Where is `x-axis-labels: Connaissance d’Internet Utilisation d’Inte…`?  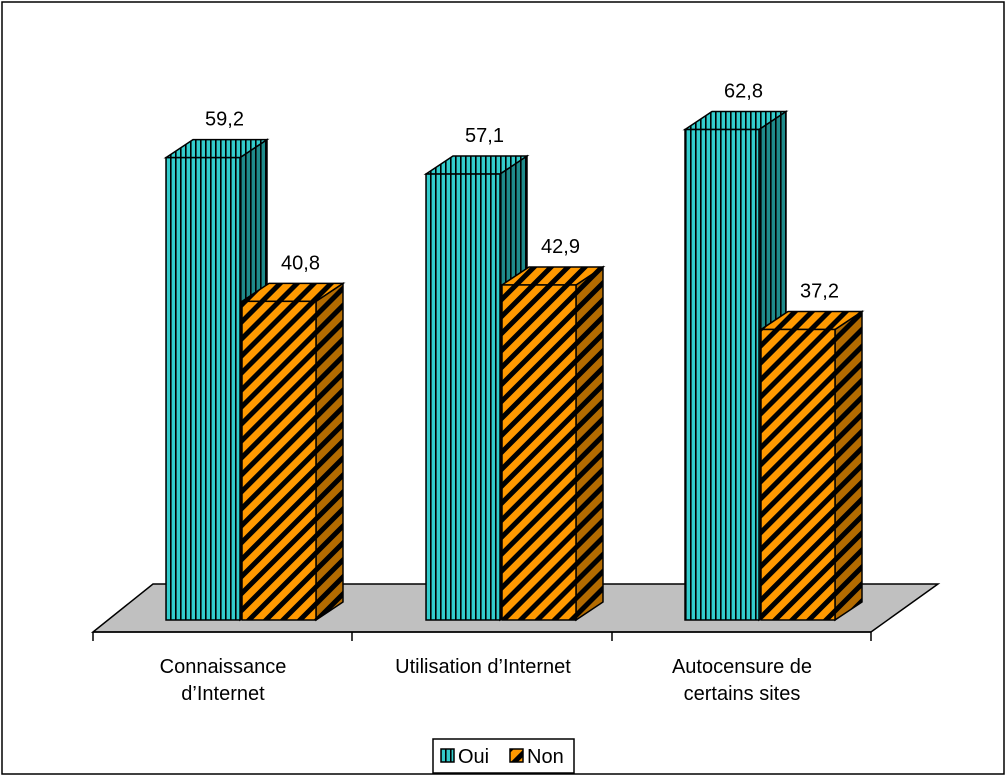
x-axis-labels: Connaissance d’Internet Utilisation d’Inte… is located at coordinates (486, 680).